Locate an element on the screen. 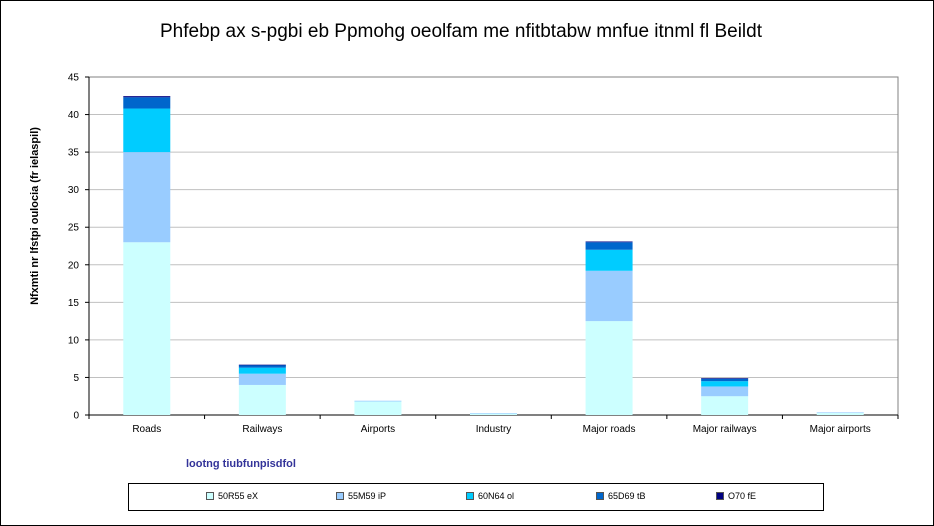 The height and width of the screenshot is (526, 934). y-tick-label: 45 is located at coordinates (74, 78).